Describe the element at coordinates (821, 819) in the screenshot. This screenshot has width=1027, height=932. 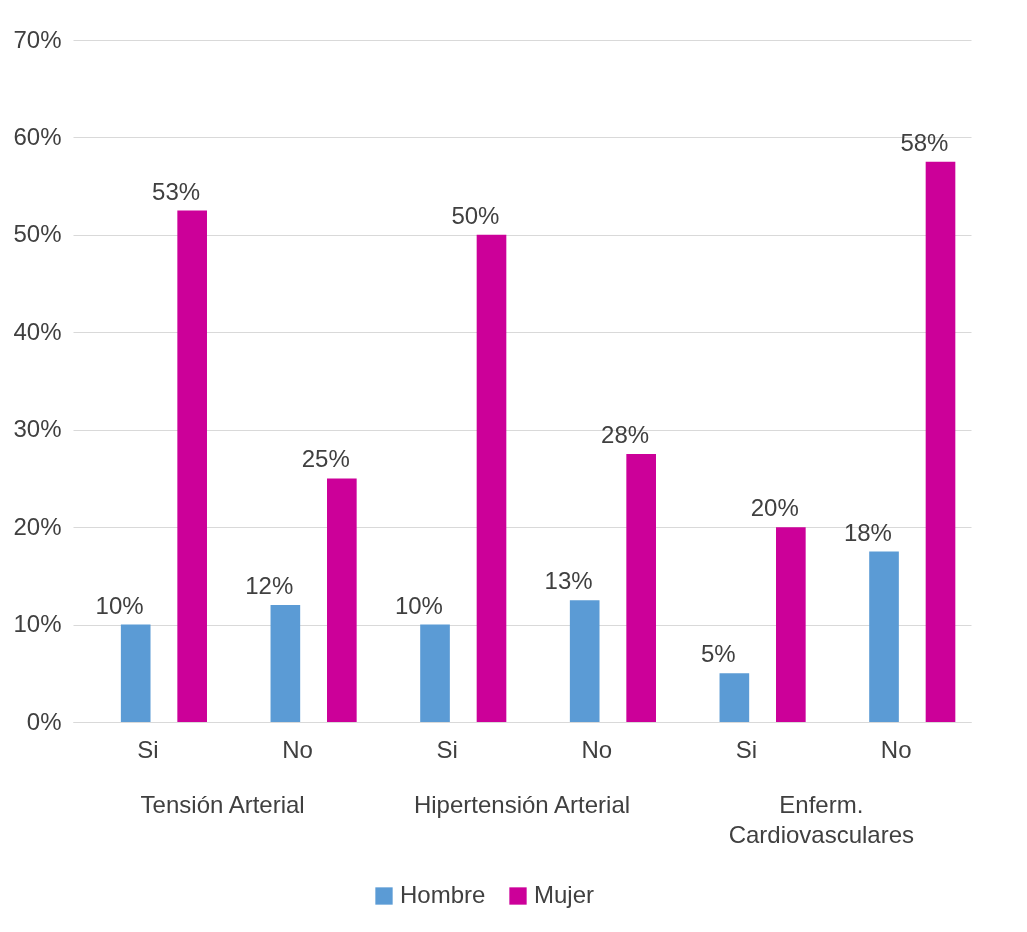
I see `text: Enferm. Cardiovasculares` at that location.